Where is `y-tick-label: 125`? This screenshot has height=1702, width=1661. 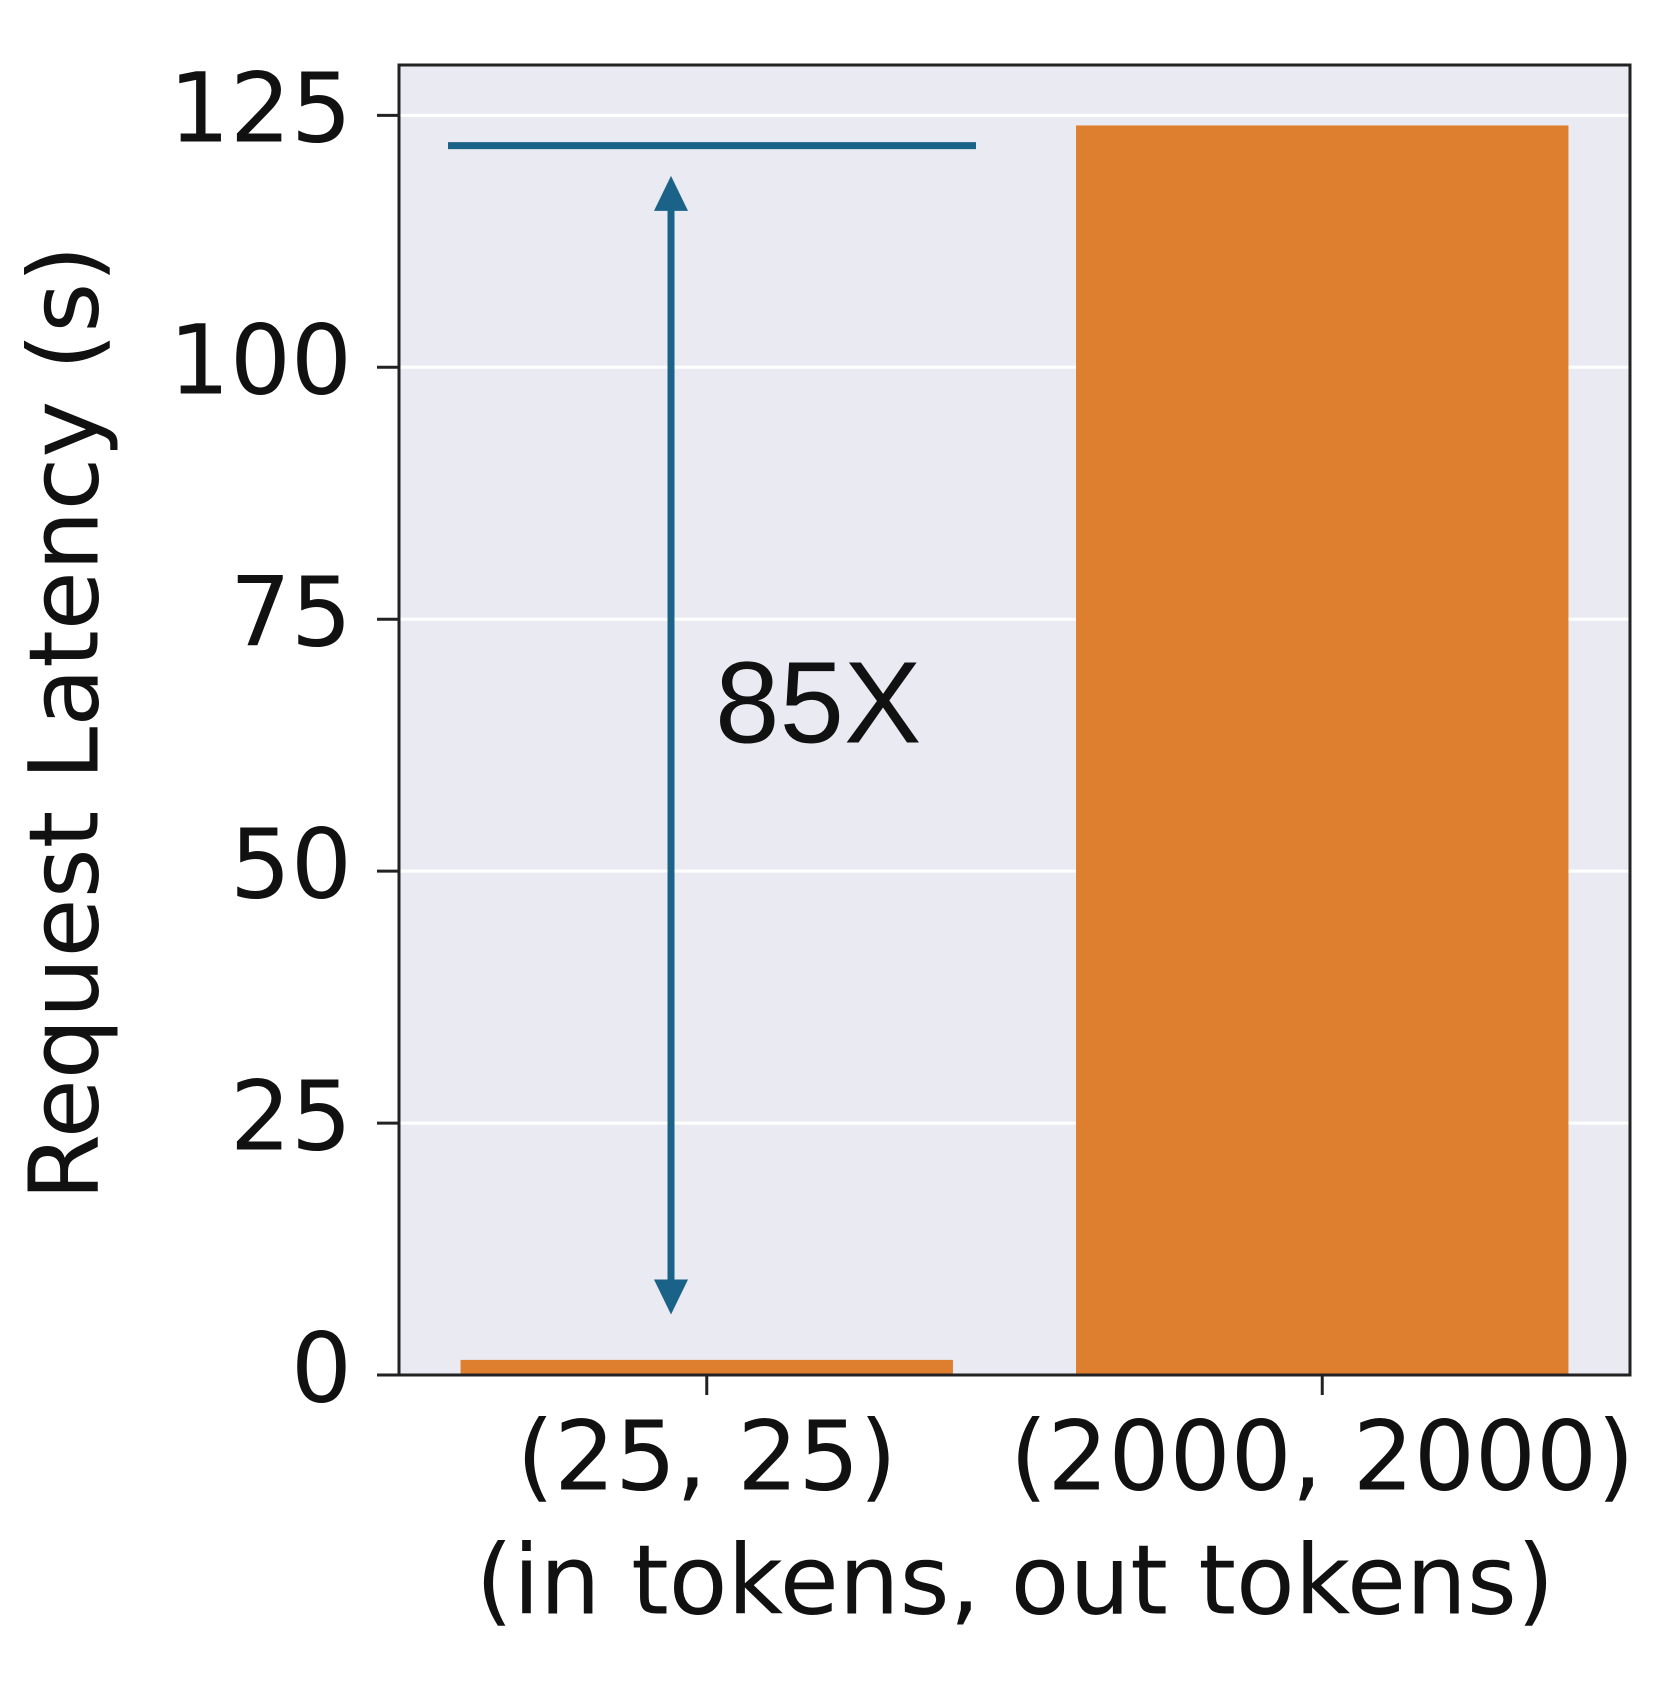
y-tick-label: 125 is located at coordinates (260, 109).